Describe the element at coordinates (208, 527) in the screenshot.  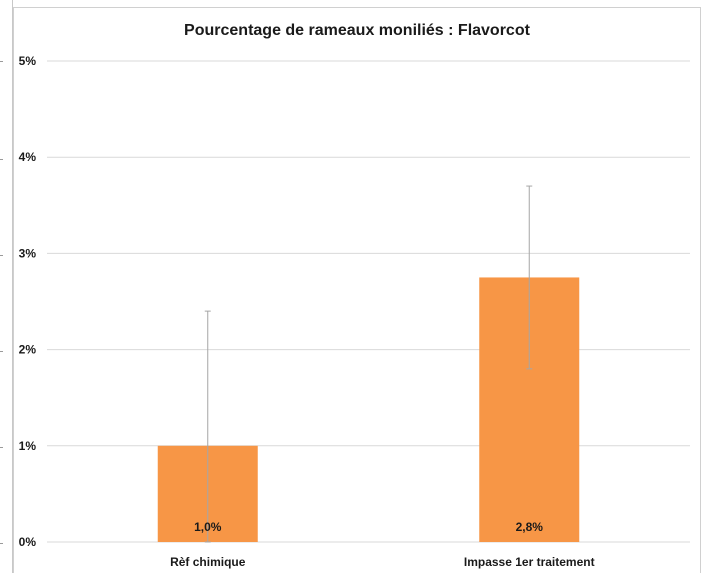
I see `data-label: 1,0%` at that location.